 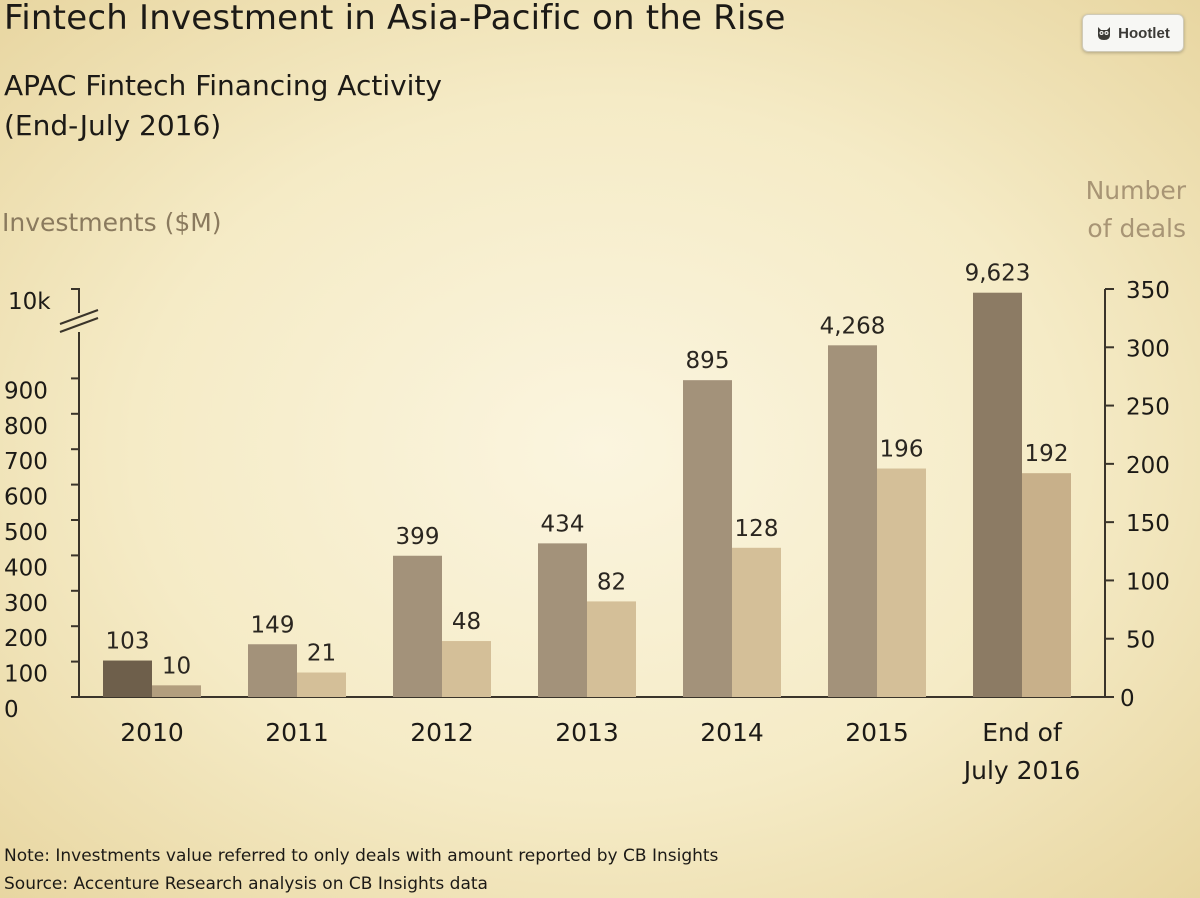 I want to click on subtitle-line-2: (End-July 2016), so click(x=113, y=125).